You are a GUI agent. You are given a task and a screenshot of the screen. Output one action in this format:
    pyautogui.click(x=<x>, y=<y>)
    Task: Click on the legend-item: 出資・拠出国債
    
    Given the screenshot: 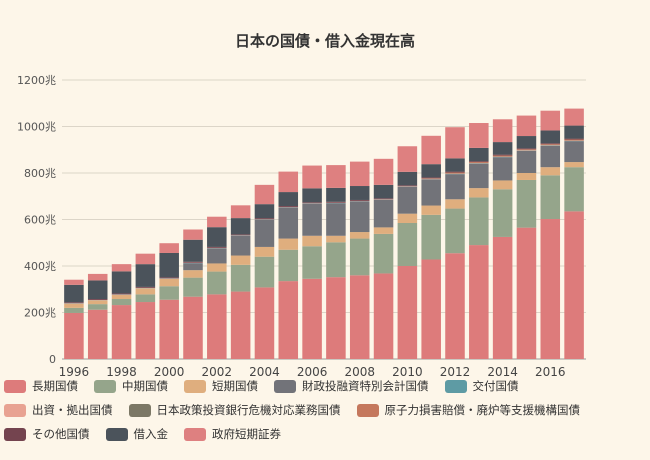 What is the action you would take?
    pyautogui.click(x=58, y=410)
    